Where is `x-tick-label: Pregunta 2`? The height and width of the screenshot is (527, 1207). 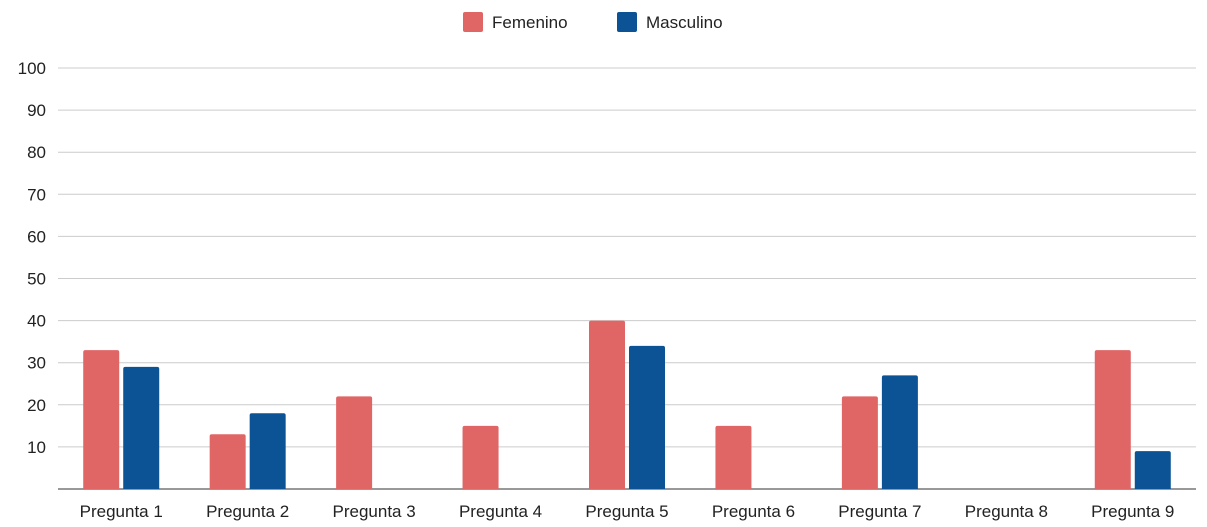
x-tick-label: Pregunta 2 is located at coordinates (247, 511).